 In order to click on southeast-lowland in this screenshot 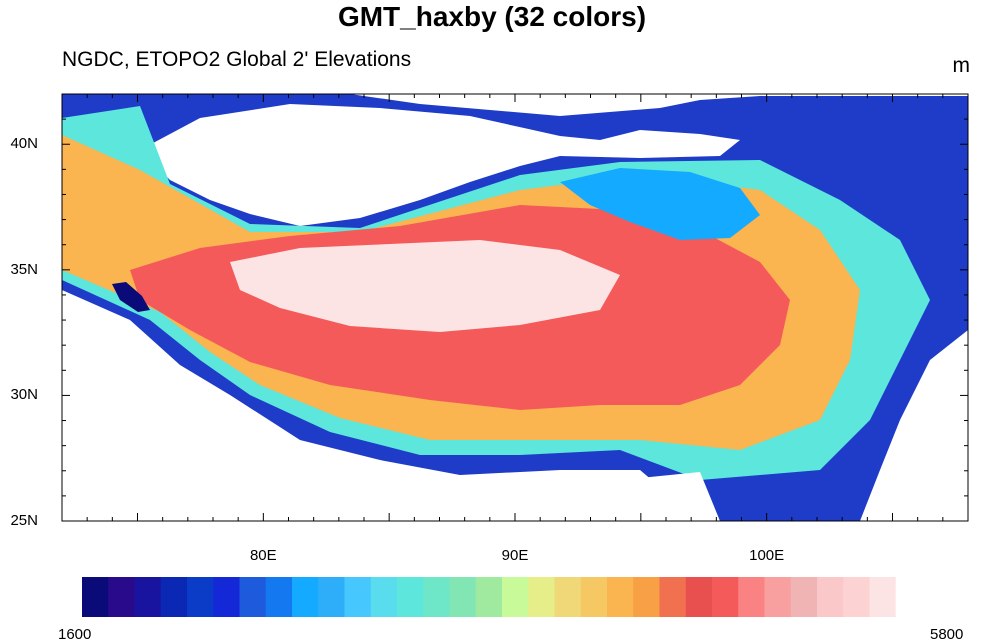, I will do `click(640, 496)`.